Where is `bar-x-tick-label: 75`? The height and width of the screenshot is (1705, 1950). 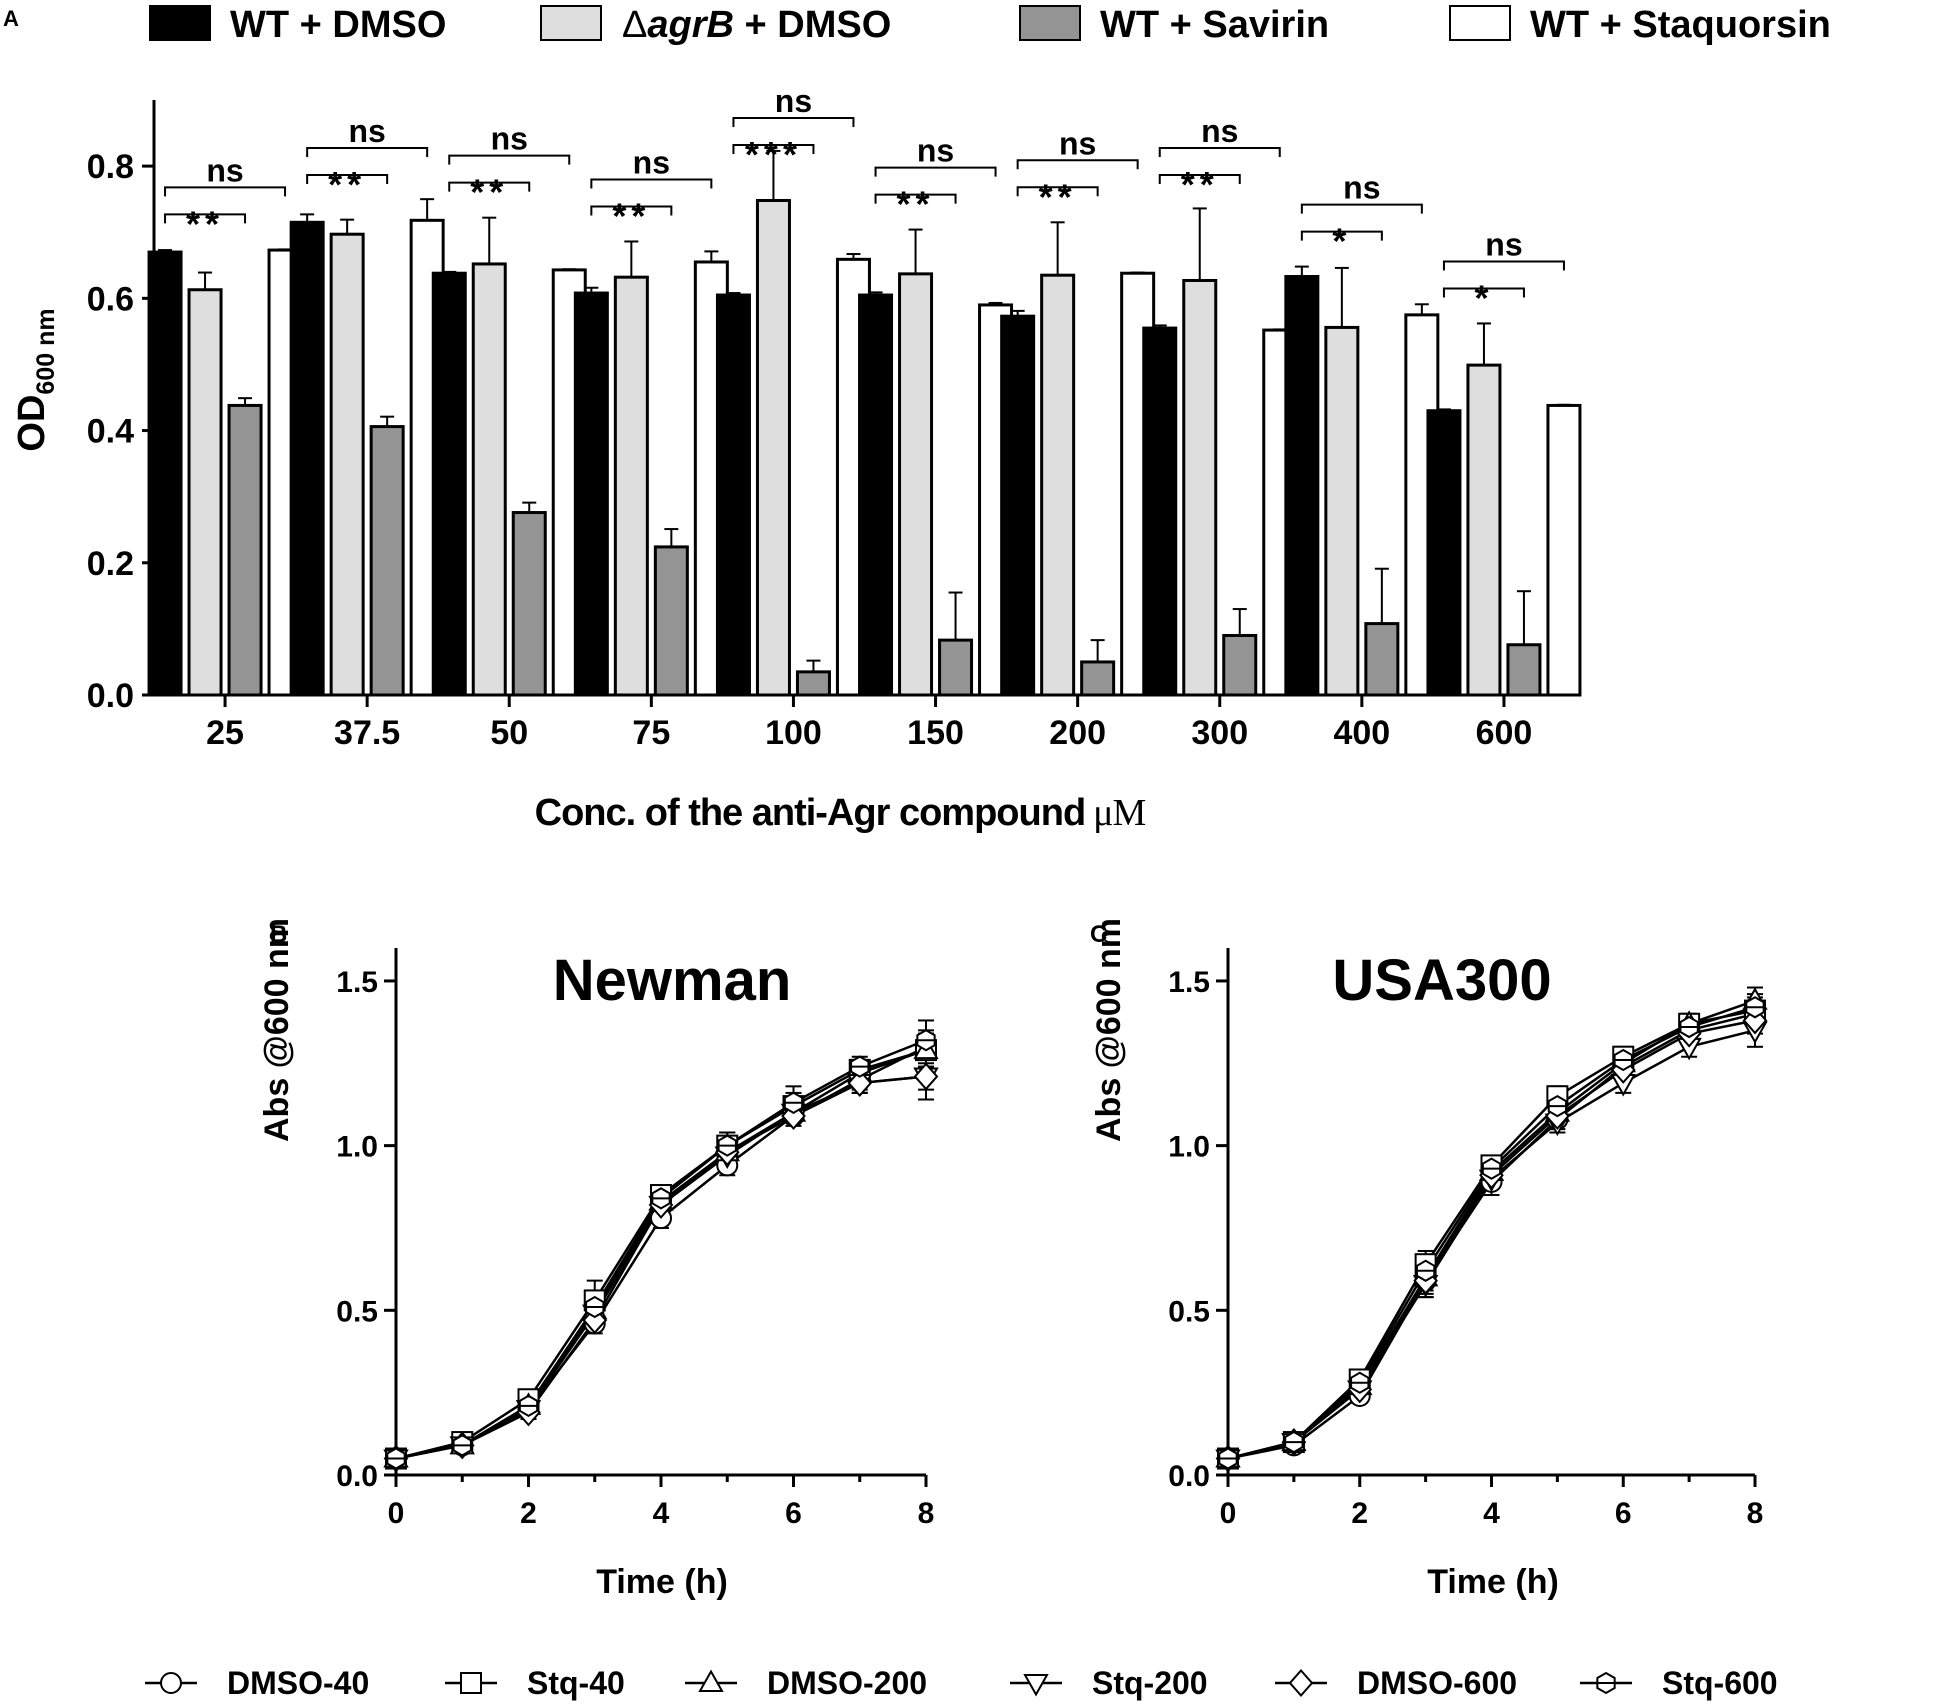 bar-x-tick-label: 75 is located at coordinates (651, 733).